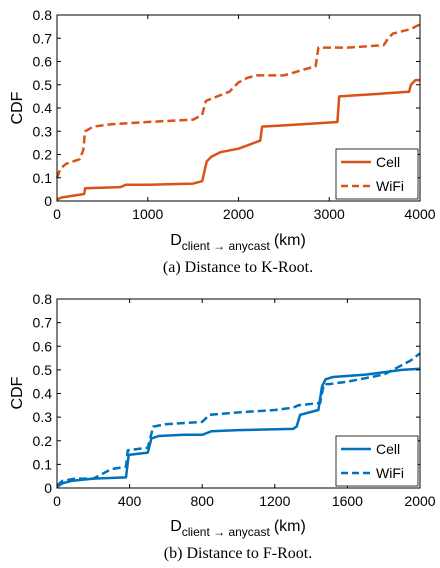 The image size is (440, 568). I want to click on x-tick-label: 1600, so click(347, 501).